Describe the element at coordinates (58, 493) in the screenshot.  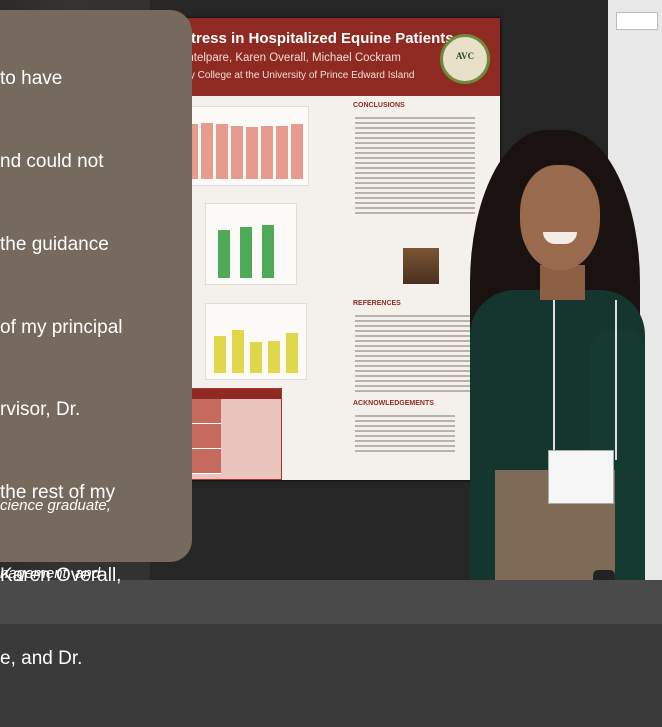
I see `quote-line: the rest of my` at that location.